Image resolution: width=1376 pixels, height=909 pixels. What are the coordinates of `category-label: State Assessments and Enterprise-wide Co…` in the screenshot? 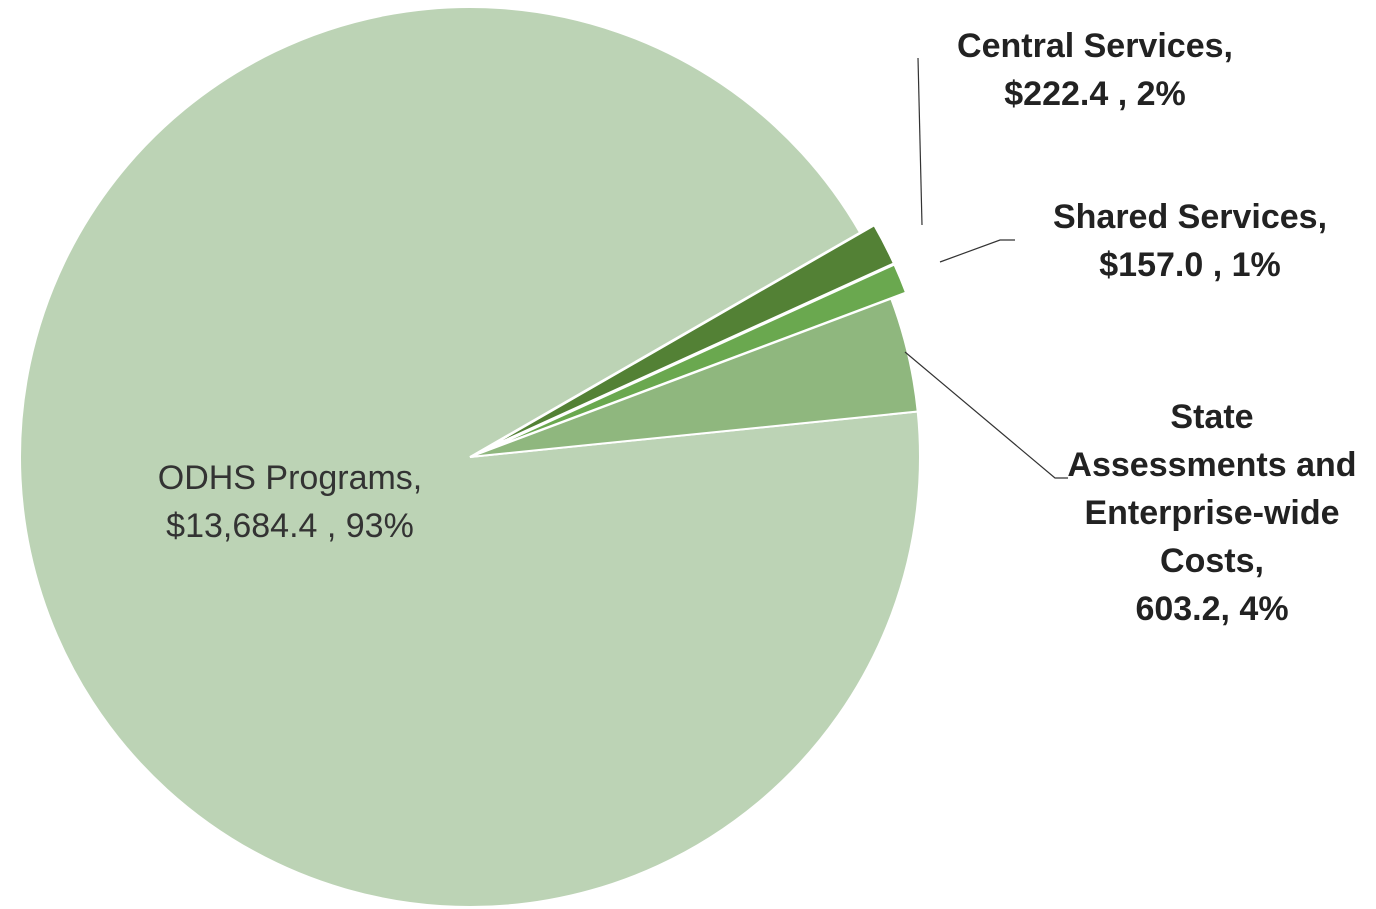 It's located at (1212, 489).